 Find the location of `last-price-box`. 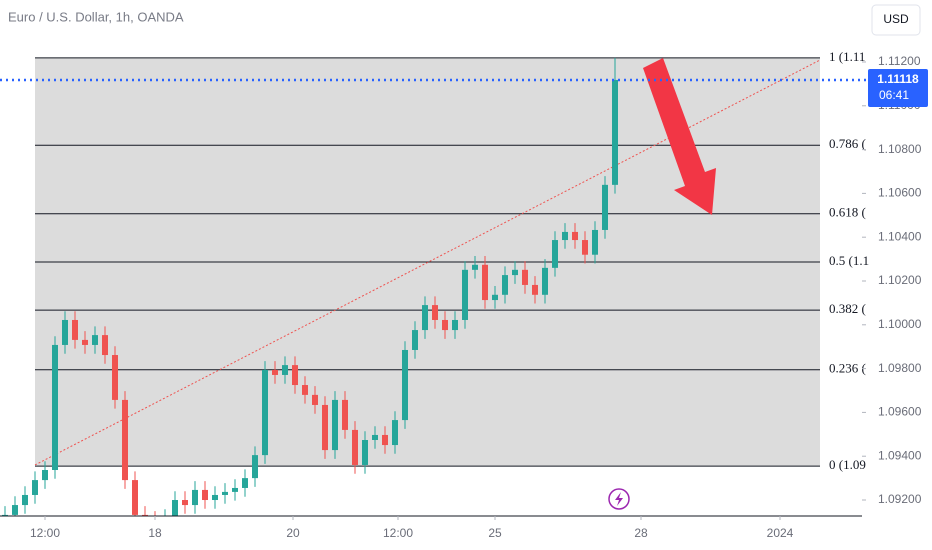

last-price-box is located at coordinates (898, 87).